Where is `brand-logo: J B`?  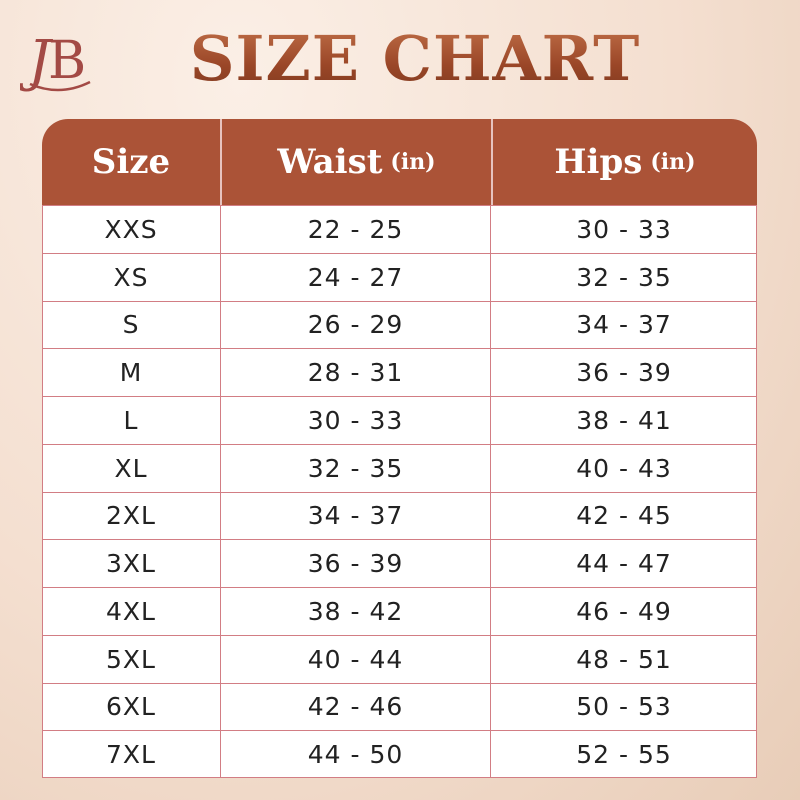
brand-logo: J B is located at coordinates (56, 58).